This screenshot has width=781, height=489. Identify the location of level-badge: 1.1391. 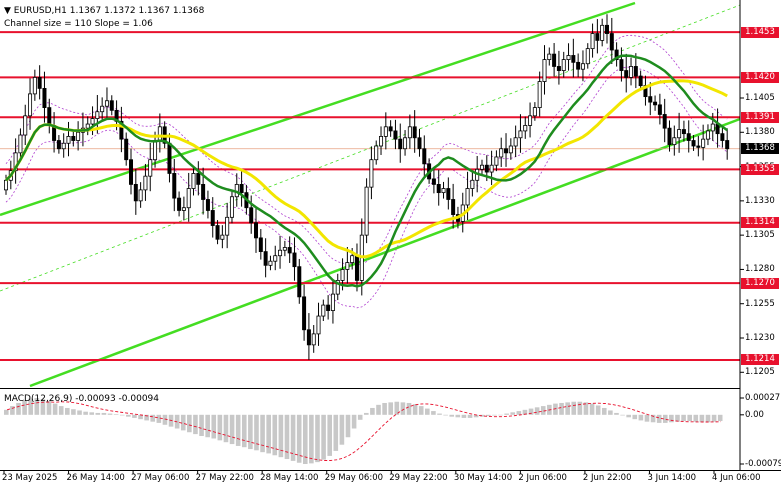
(760, 117).